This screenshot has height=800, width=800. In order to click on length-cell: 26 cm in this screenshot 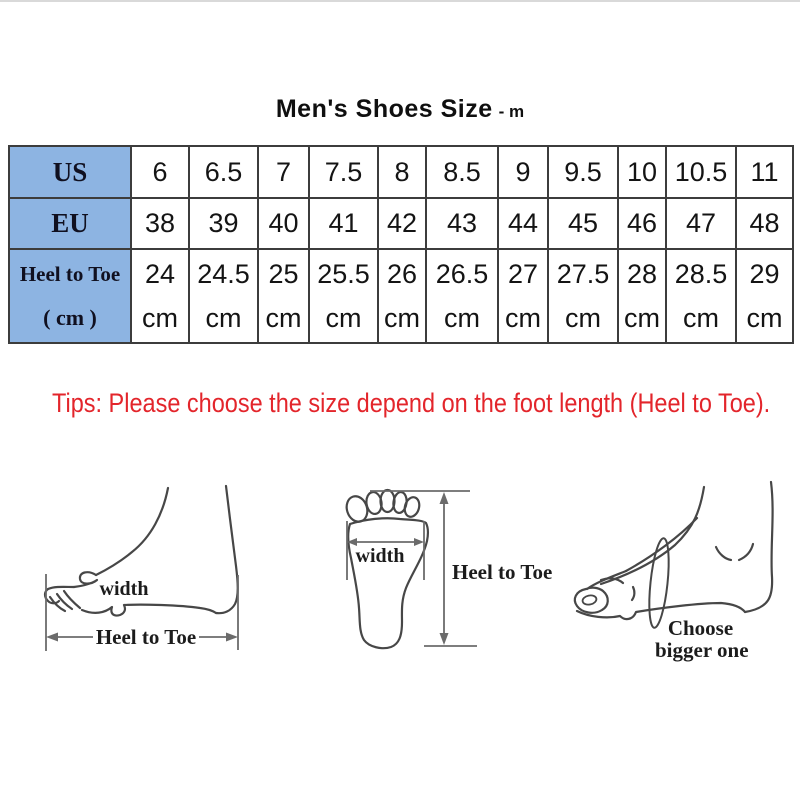, I will do `click(402, 296)`.